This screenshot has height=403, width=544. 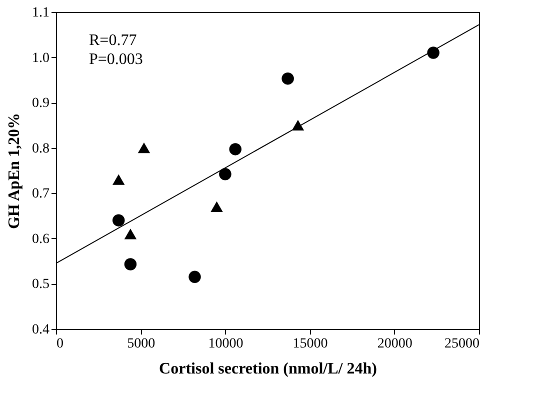 What do you see at coordinates (41, 13) in the screenshot?
I see `y-tick-label: 1.1` at bounding box center [41, 13].